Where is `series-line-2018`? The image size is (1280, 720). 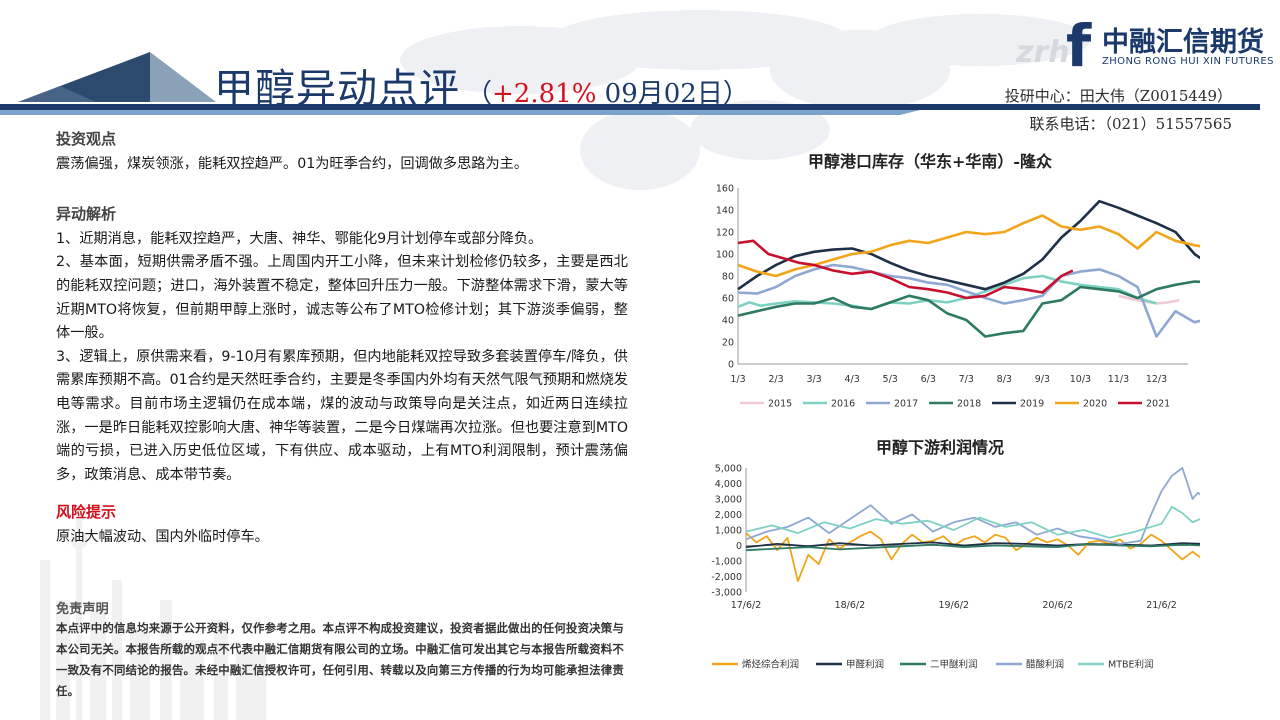
series-line-2018 is located at coordinates (968, 309).